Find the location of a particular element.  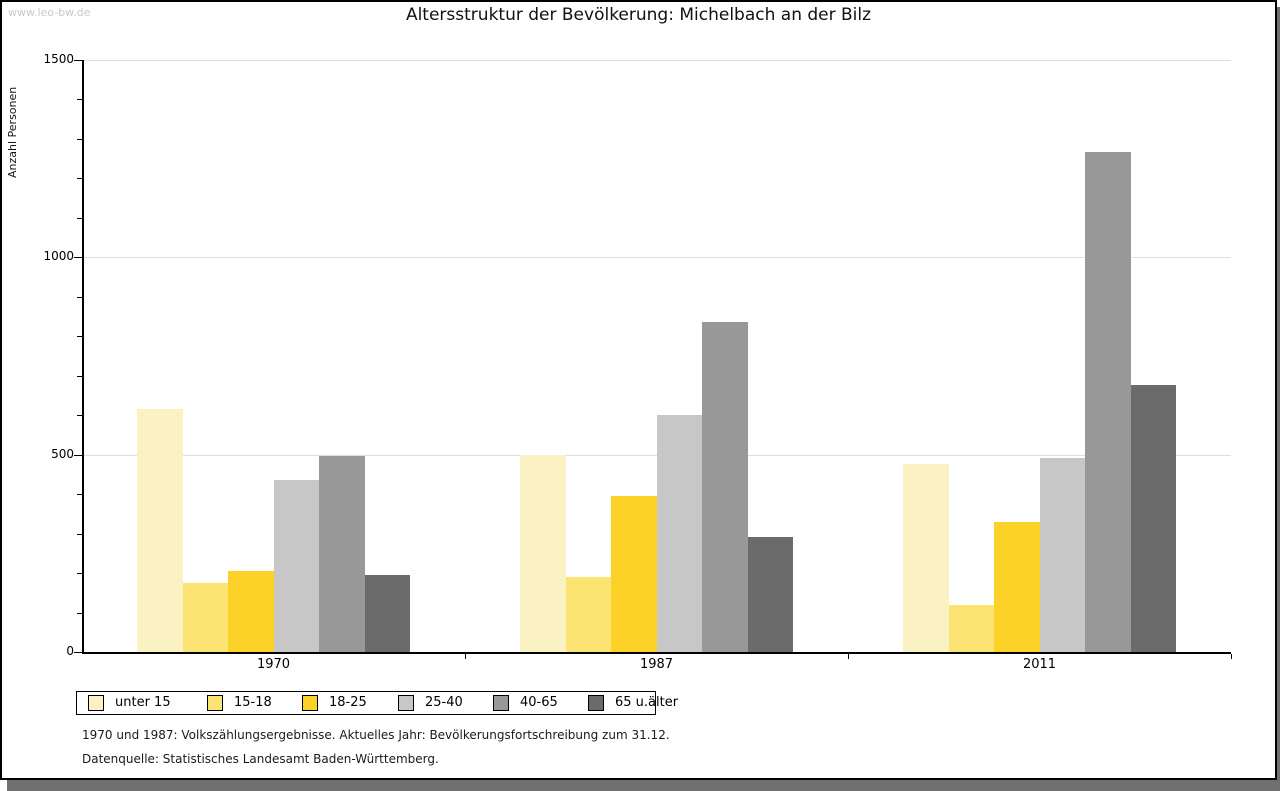

y-tick-label: 1000 is located at coordinates (58, 256).